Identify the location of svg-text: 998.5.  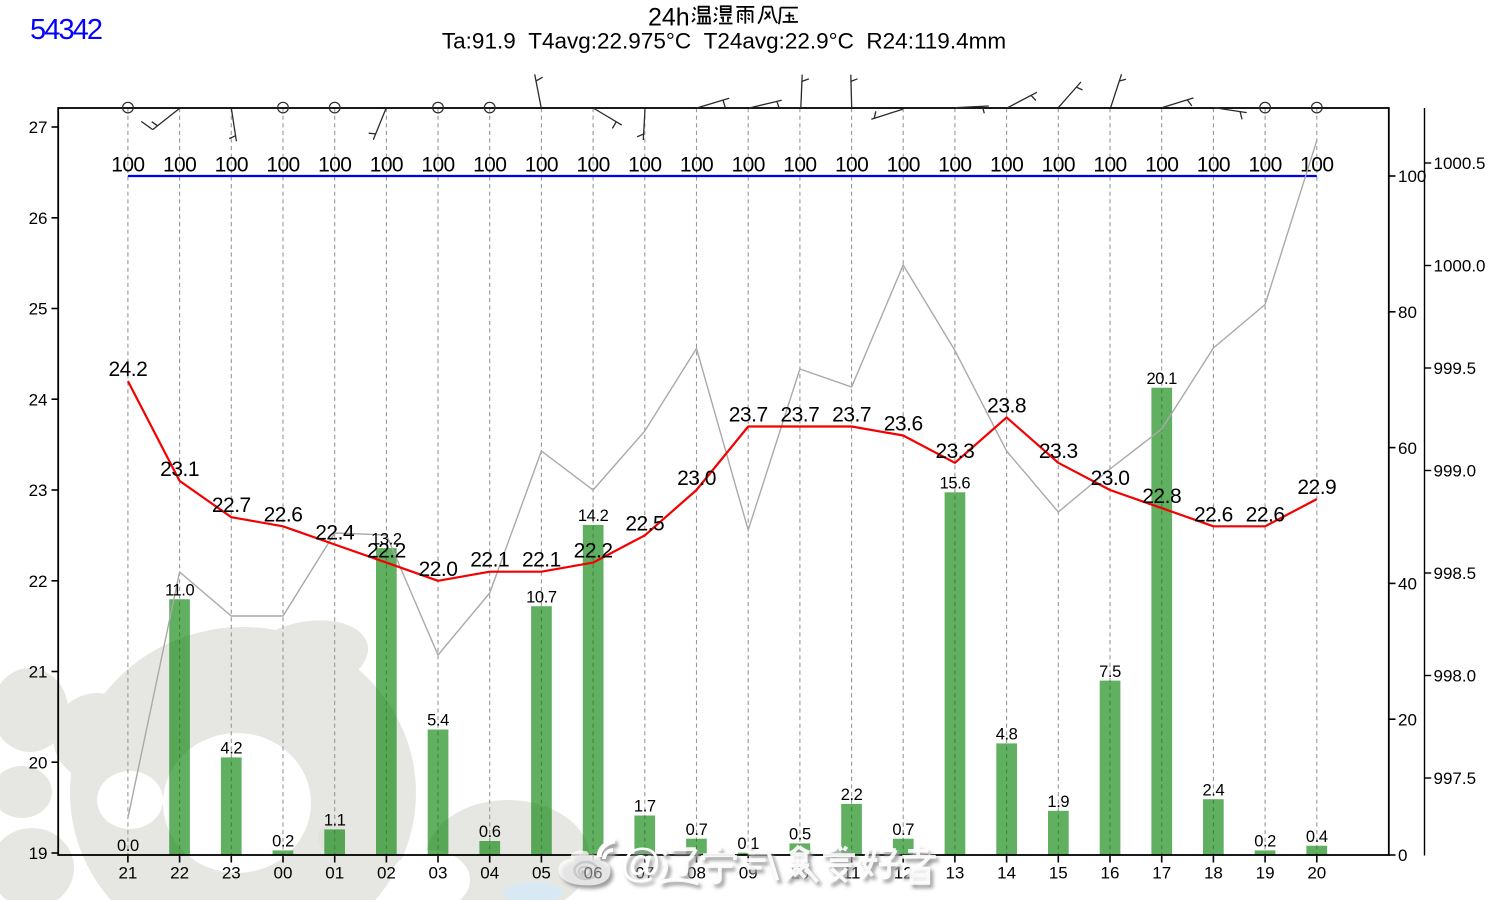
(1455, 573).